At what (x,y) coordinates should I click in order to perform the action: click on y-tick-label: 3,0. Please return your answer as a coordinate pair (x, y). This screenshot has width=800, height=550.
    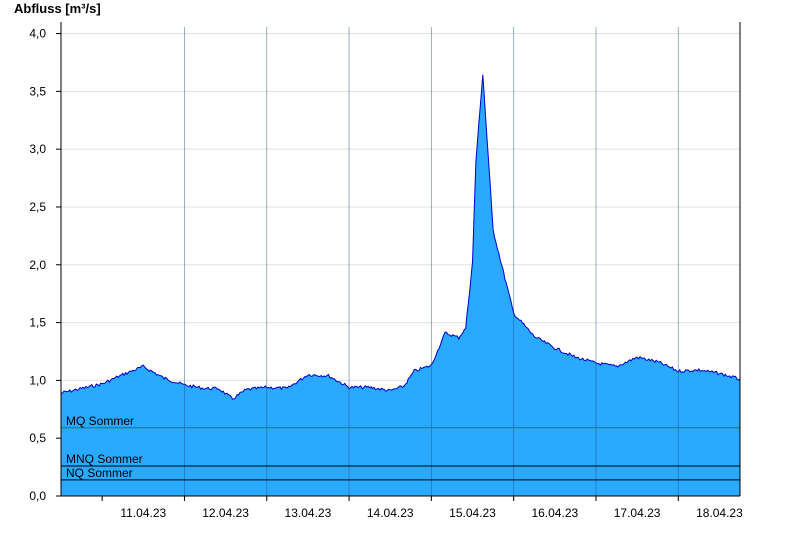
    Looking at the image, I should click on (37, 149).